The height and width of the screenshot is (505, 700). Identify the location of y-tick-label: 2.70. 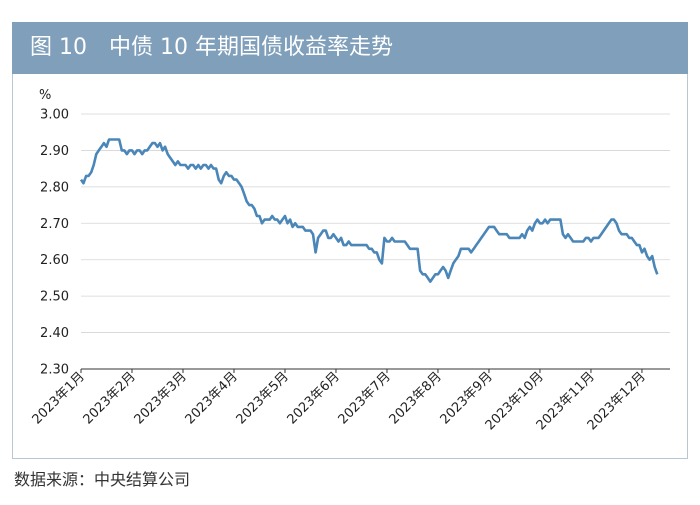
(54, 224).